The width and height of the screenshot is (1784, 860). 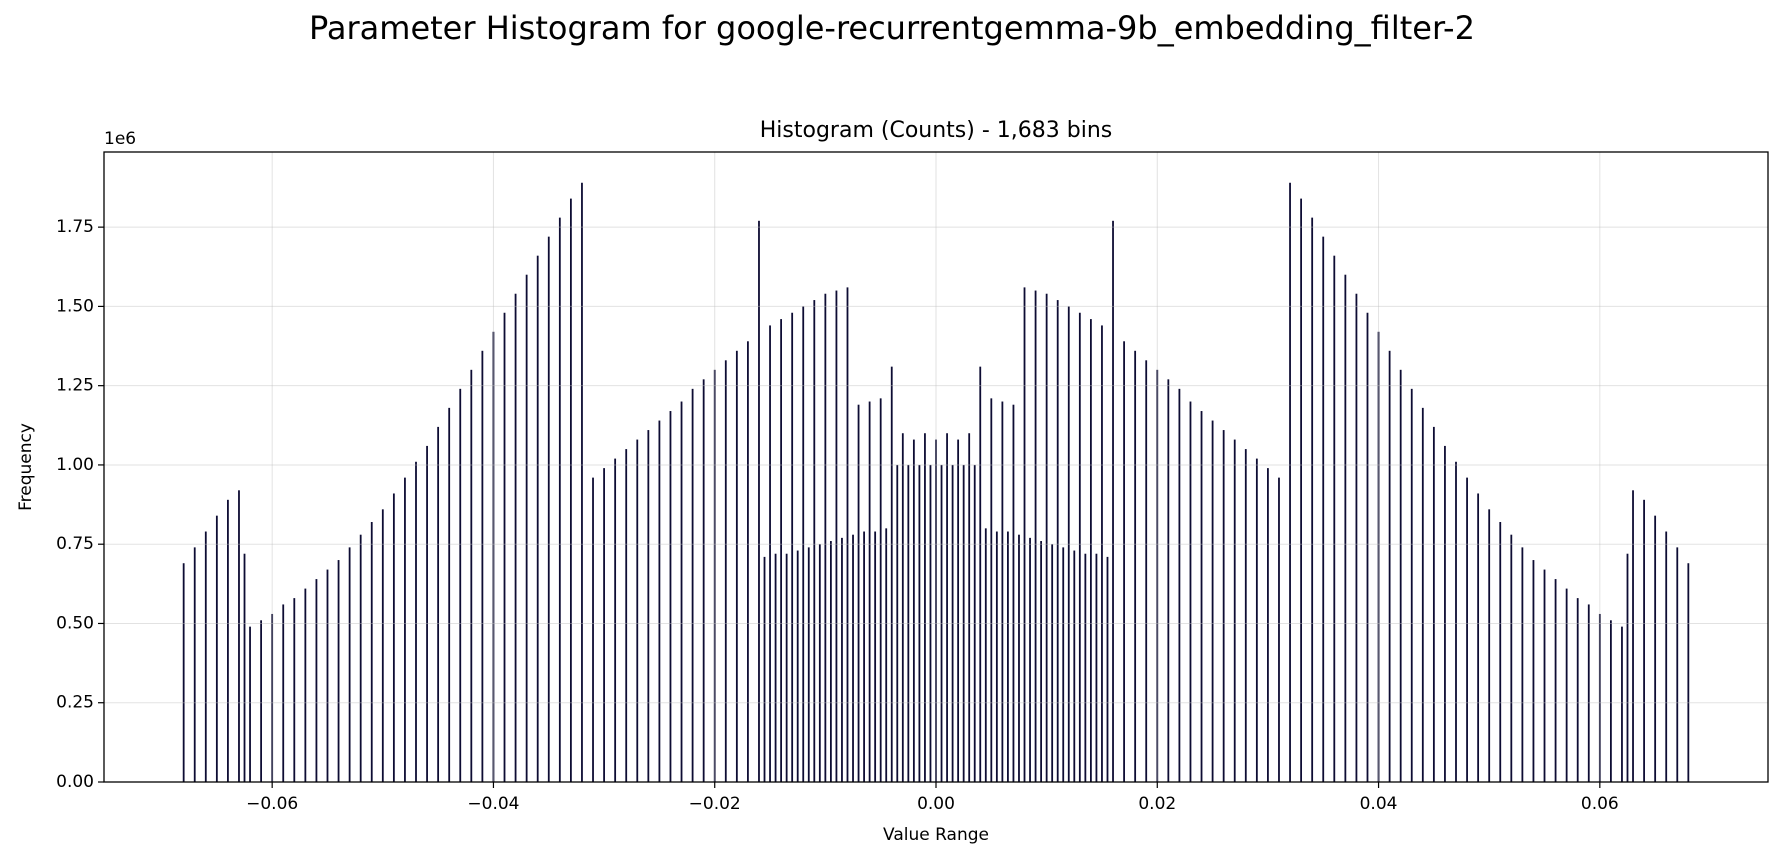 What do you see at coordinates (936, 804) in the screenshot?
I see `x-tick-label: 0.00` at bounding box center [936, 804].